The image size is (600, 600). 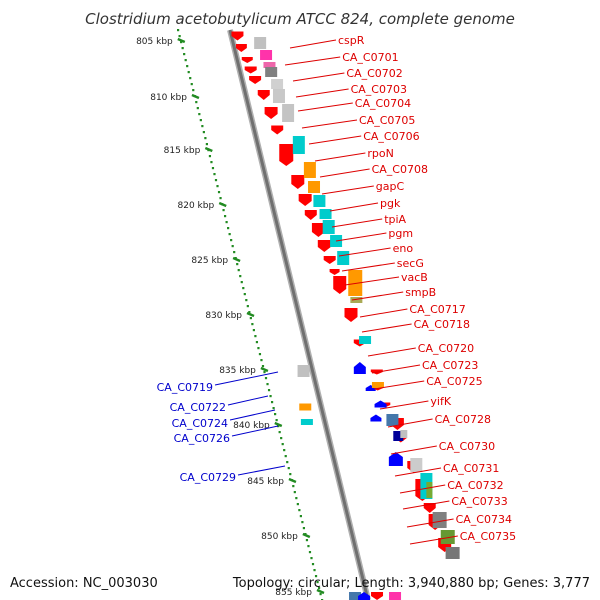 What do you see at coordinates (251, 426) in the screenshot?
I see `ruler-label: 840 kbp` at bounding box center [251, 426].